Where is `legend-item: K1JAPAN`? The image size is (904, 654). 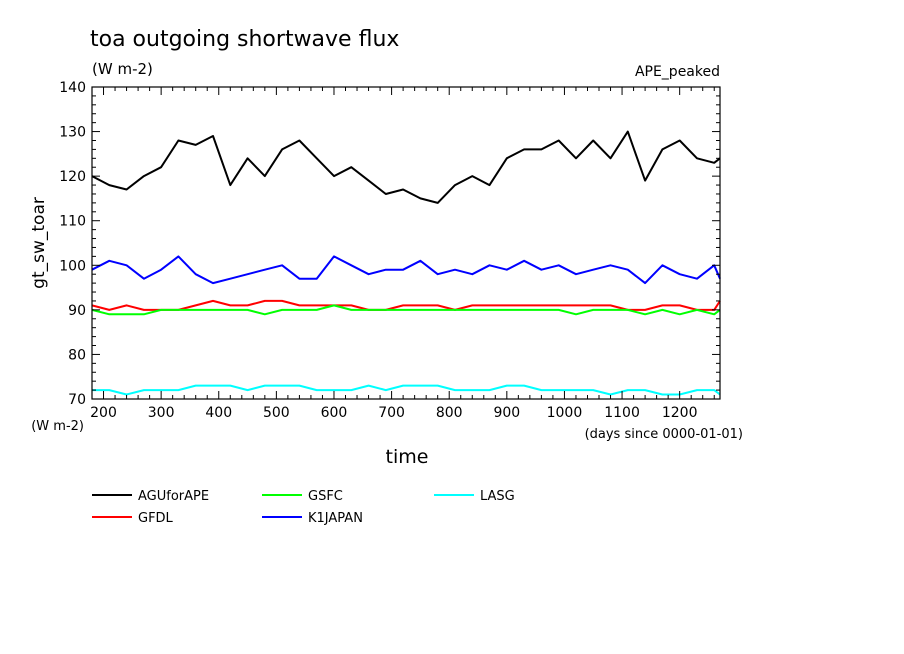 legend-item: K1JAPAN is located at coordinates (312, 518).